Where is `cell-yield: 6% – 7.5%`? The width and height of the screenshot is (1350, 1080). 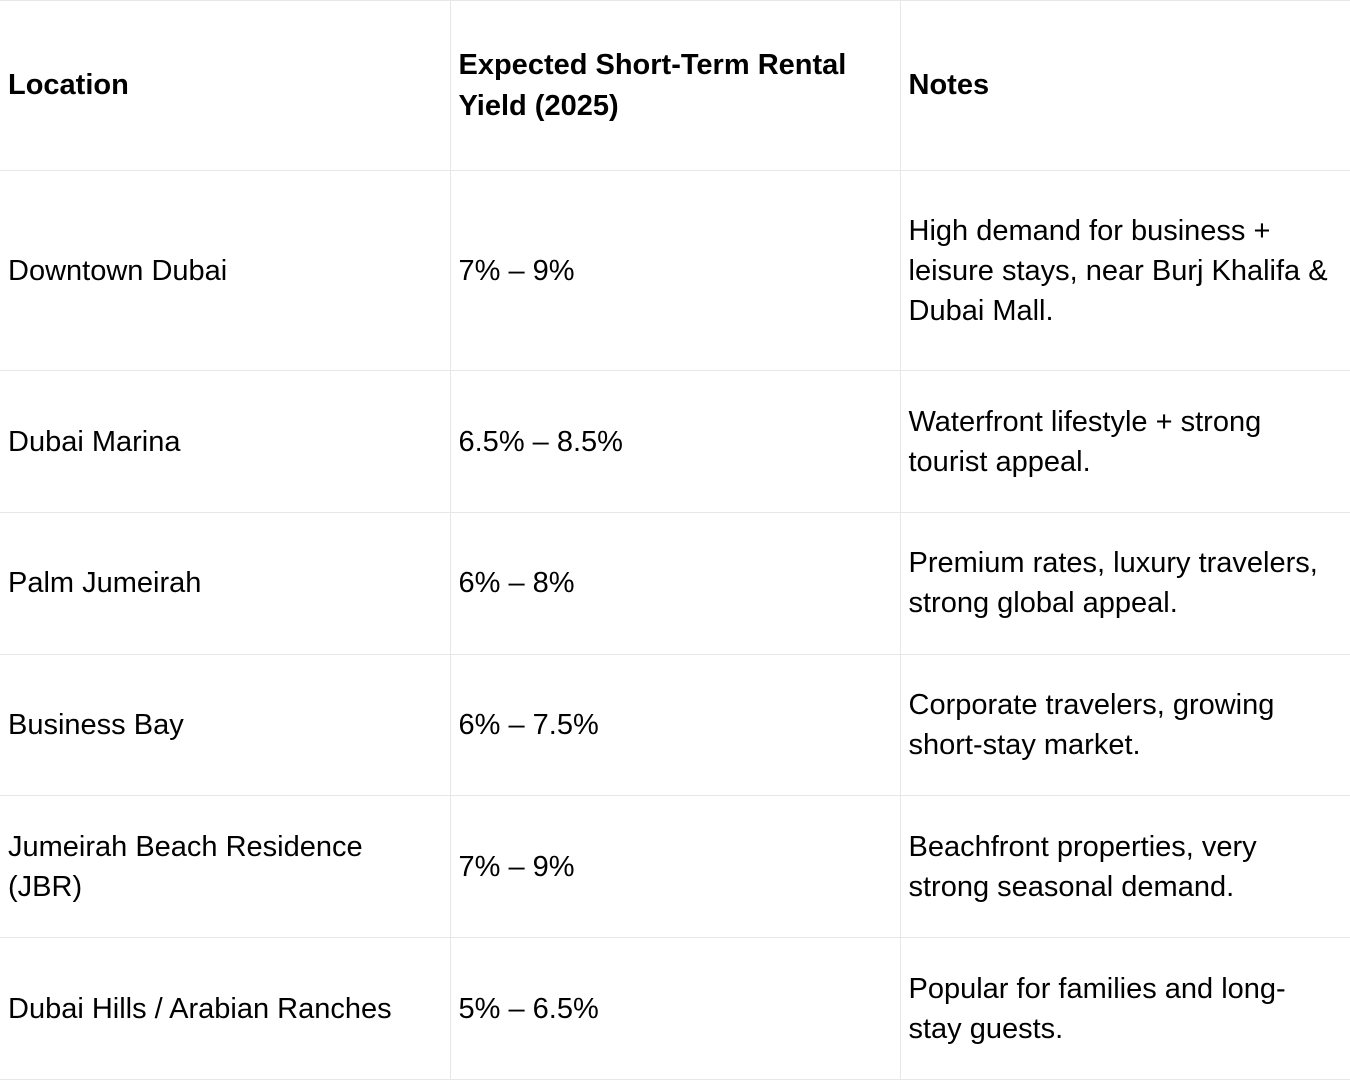 cell-yield: 6% – 7.5% is located at coordinates (674, 725).